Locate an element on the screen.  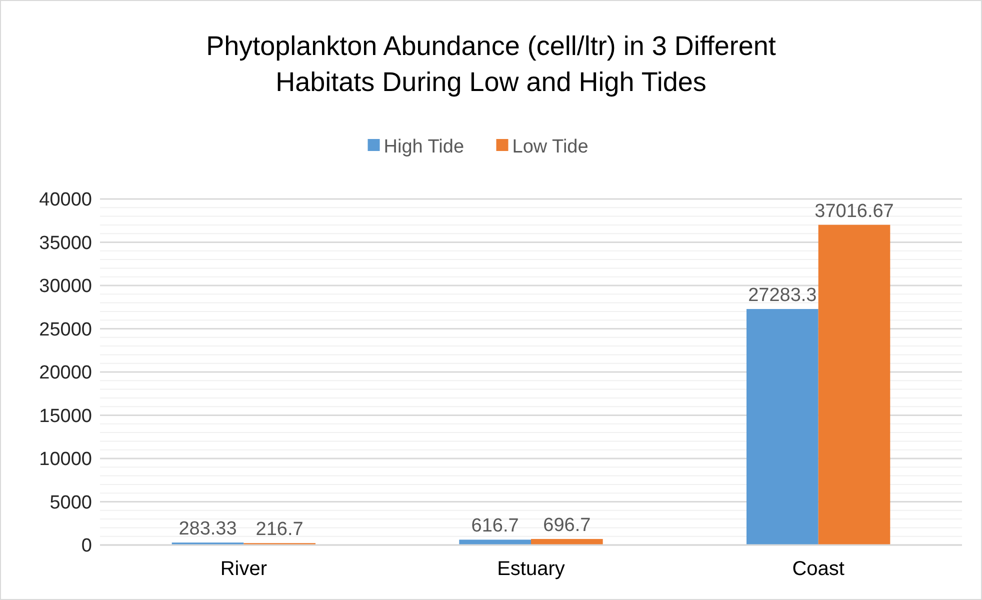
y-tick-label: 0 is located at coordinates (86, 546).